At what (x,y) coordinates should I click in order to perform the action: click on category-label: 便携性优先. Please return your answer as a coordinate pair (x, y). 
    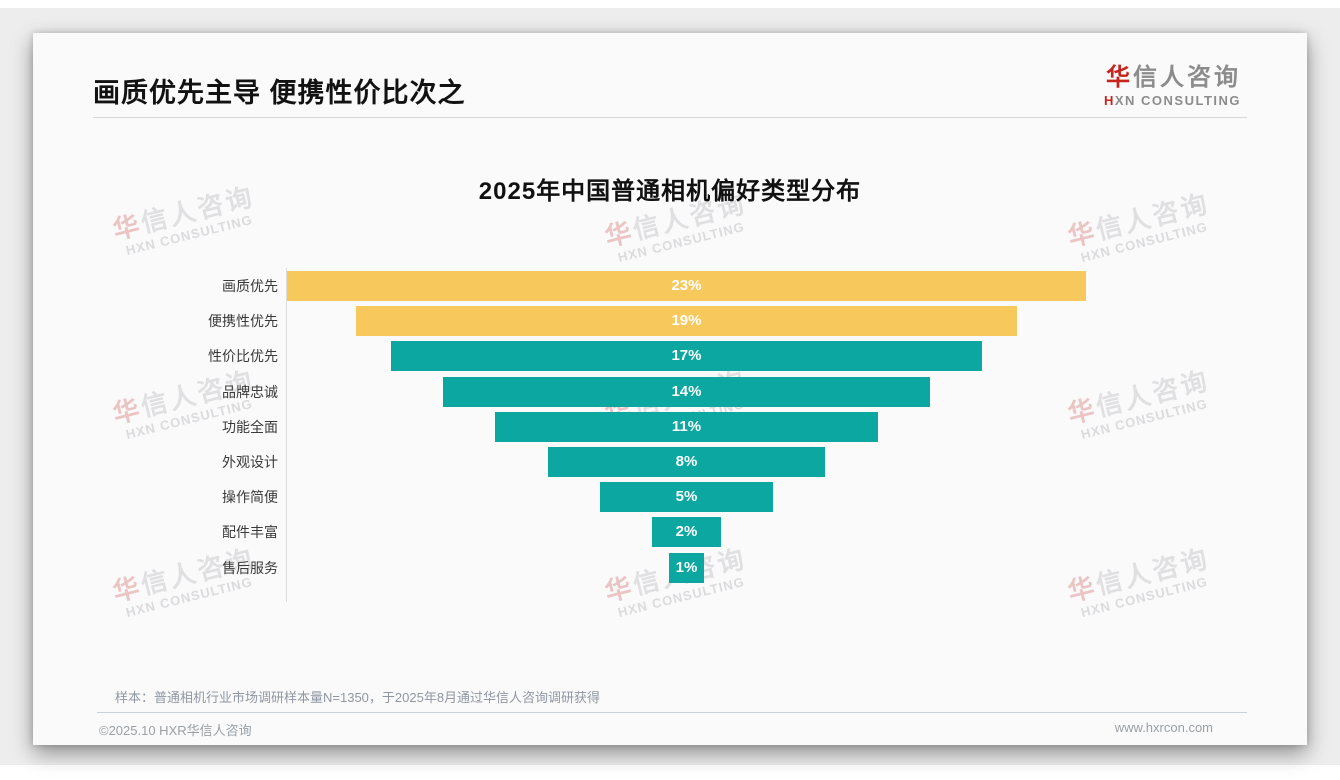
    Looking at the image, I should click on (243, 321).